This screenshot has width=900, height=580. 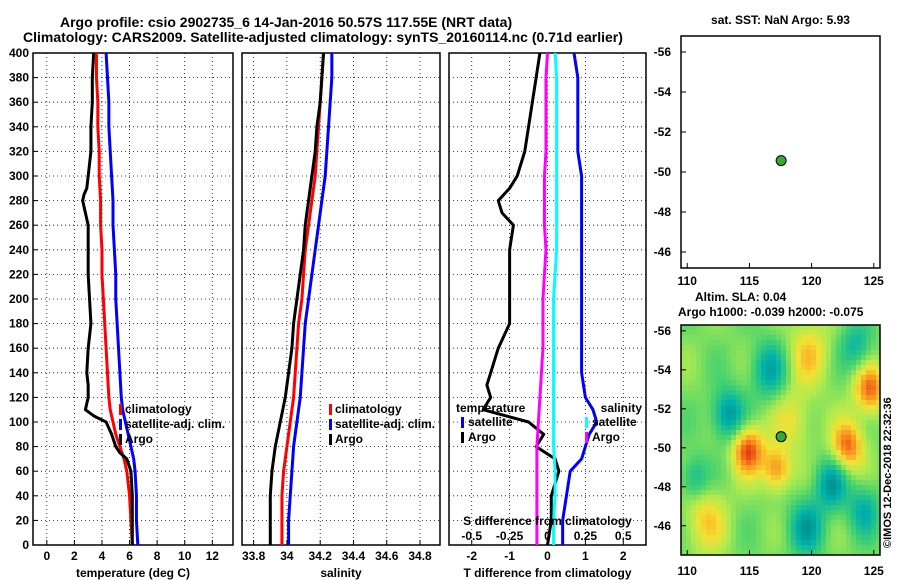 What do you see at coordinates (471, 556) in the screenshot?
I see `temperature-difference-tick-label: -2` at bounding box center [471, 556].